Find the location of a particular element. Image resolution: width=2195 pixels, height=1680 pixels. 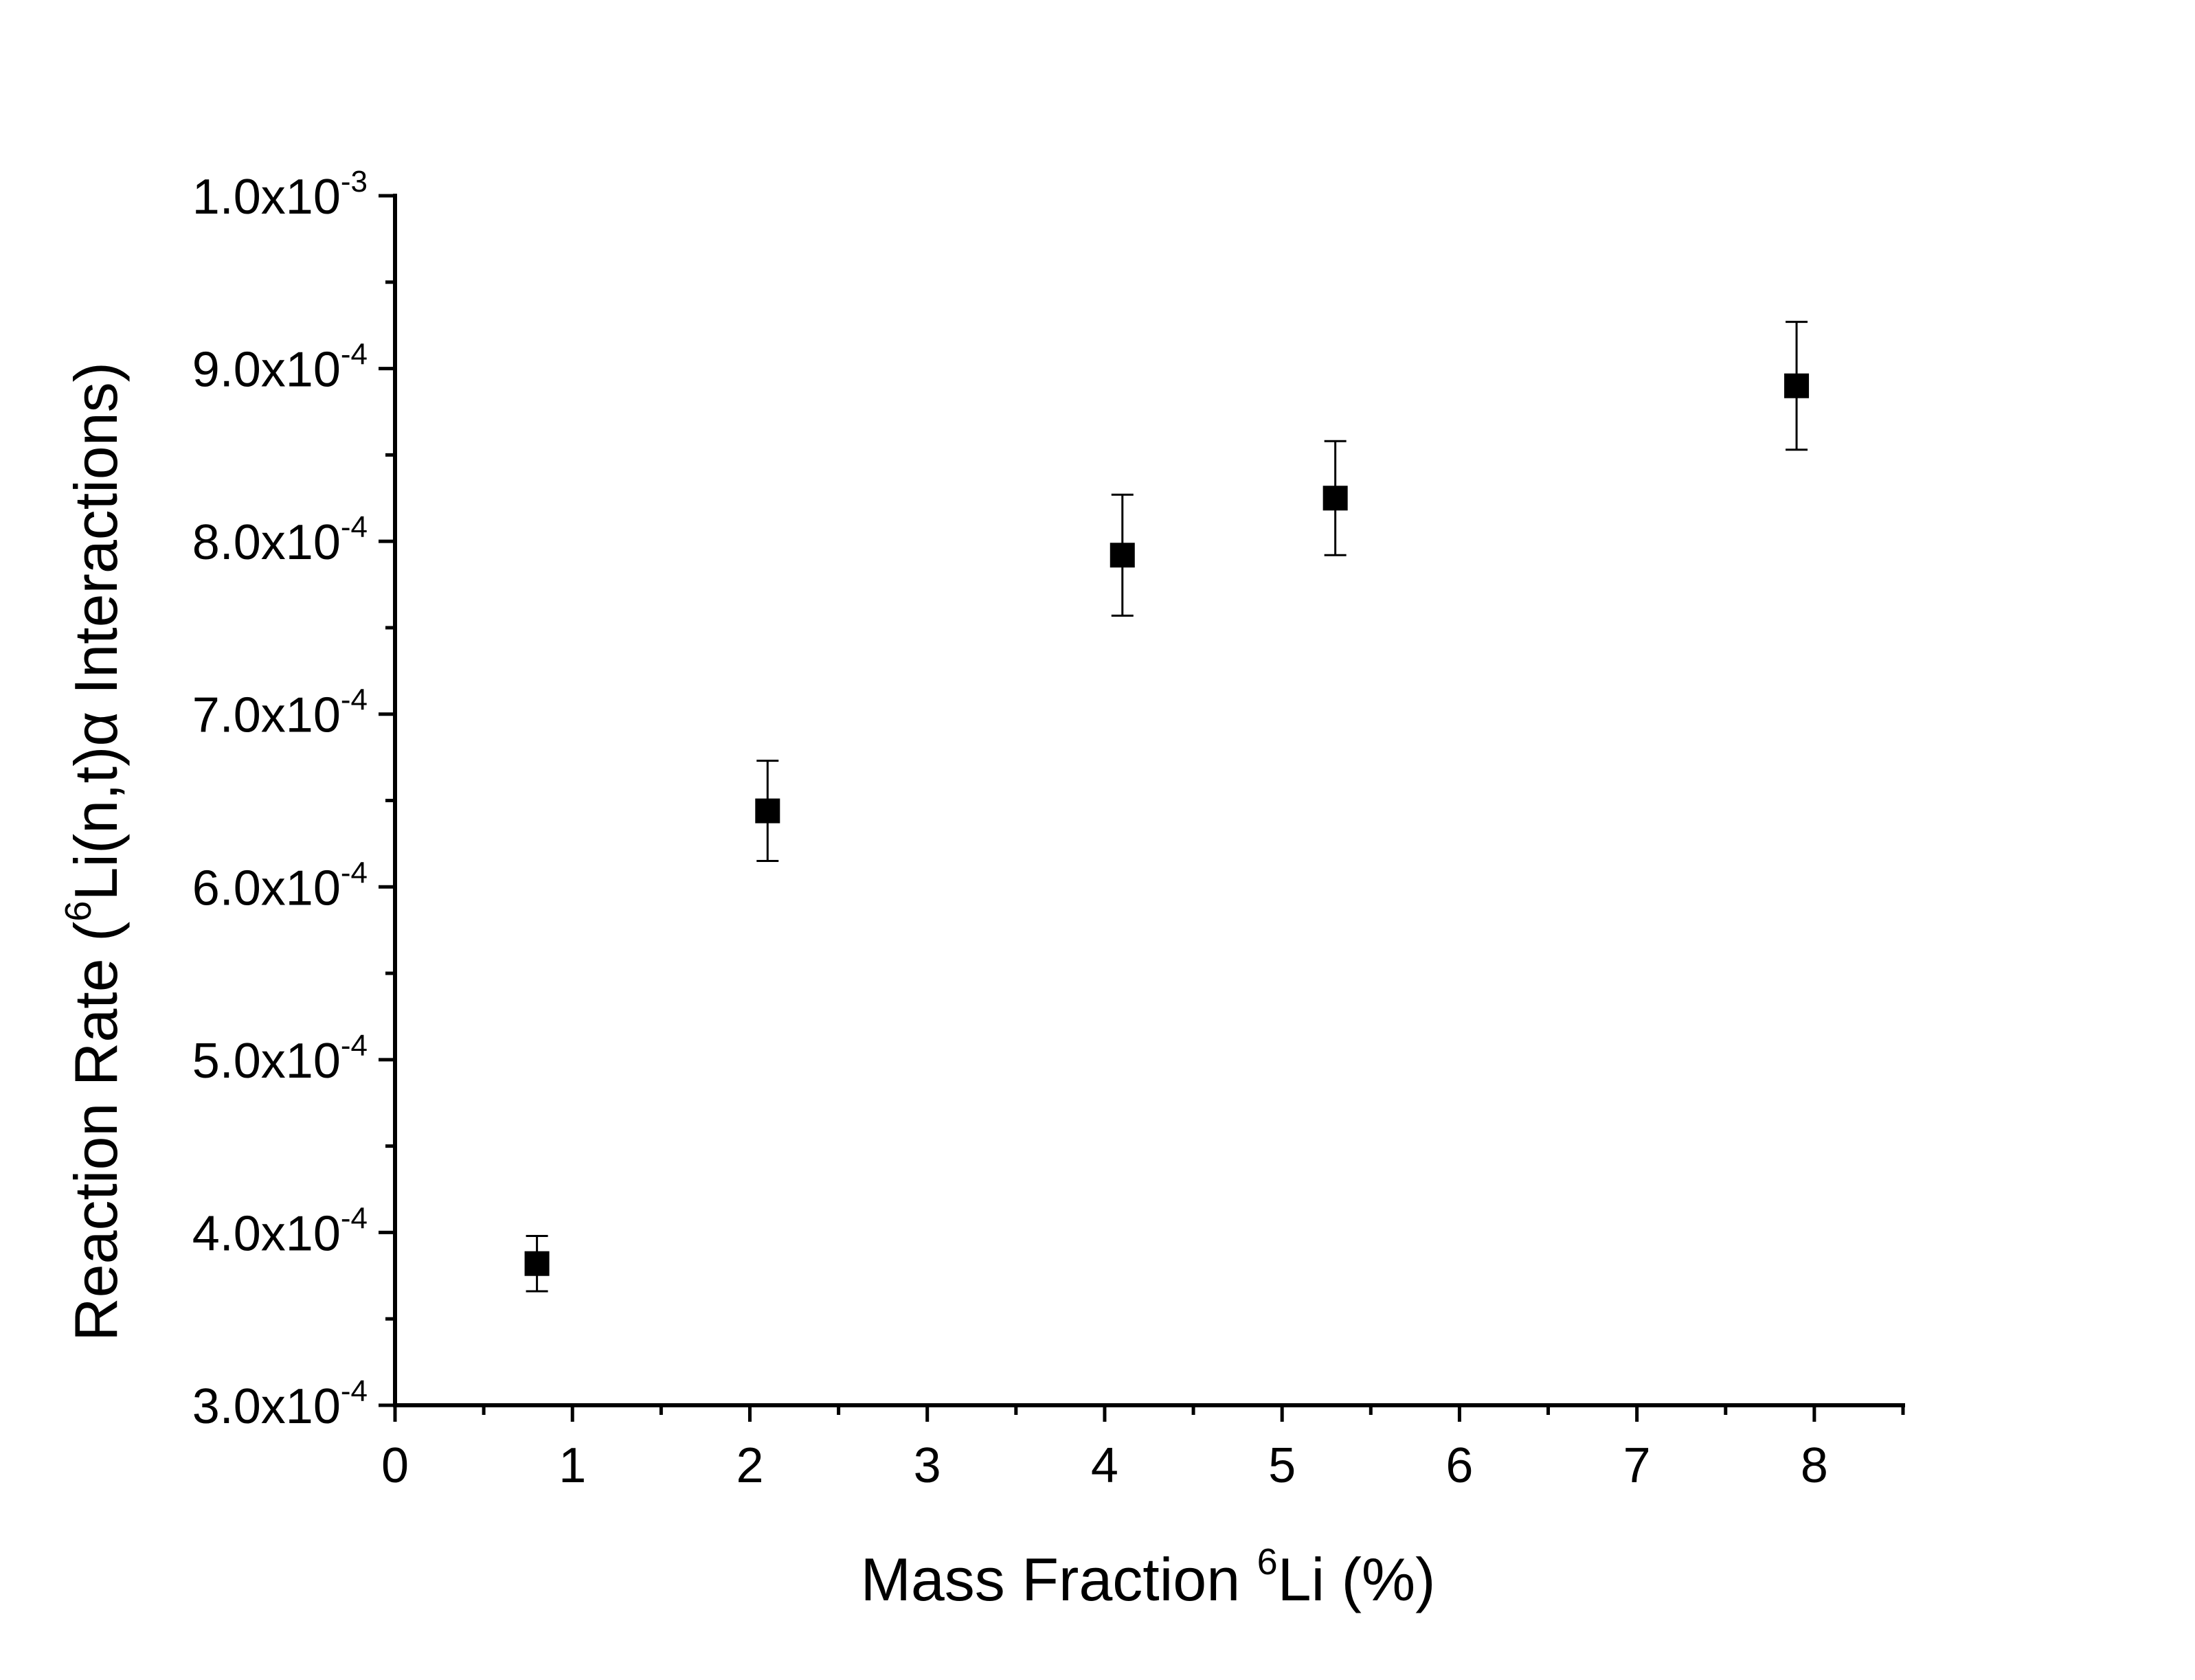

y-tick-label: 7.0x10⁻⁴ is located at coordinates (280, 713).